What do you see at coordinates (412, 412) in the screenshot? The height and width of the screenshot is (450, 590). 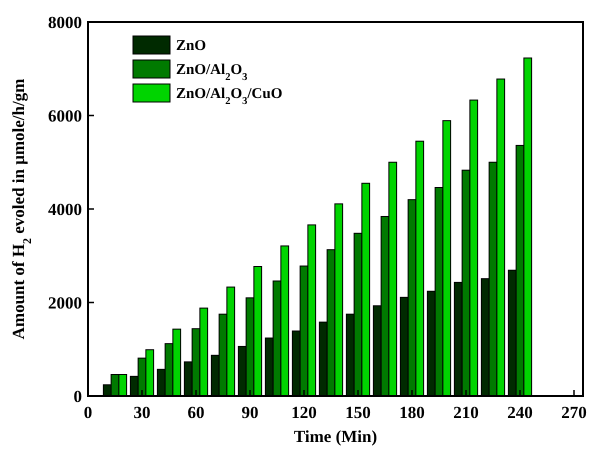 I see `x-tick-label: 180` at bounding box center [412, 412].